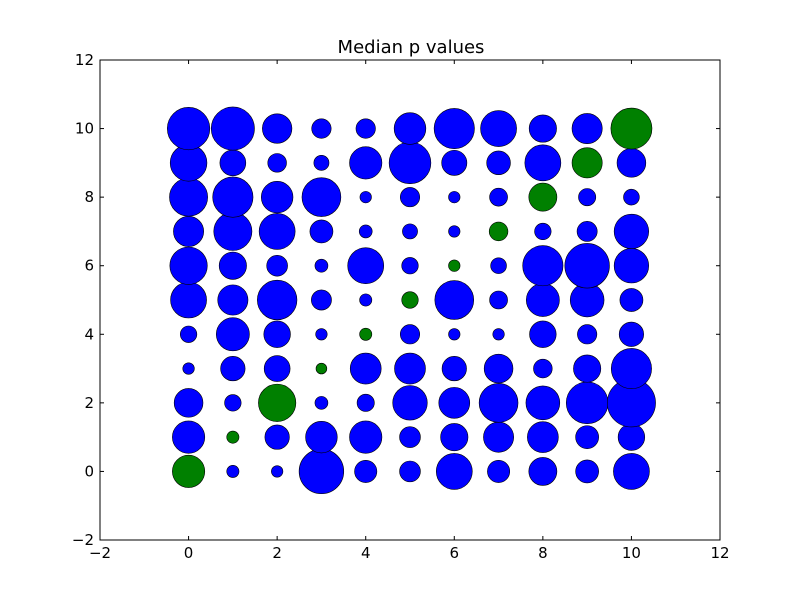 The height and width of the screenshot is (600, 800). I want to click on y-tick-label: 4, so click(89, 334).